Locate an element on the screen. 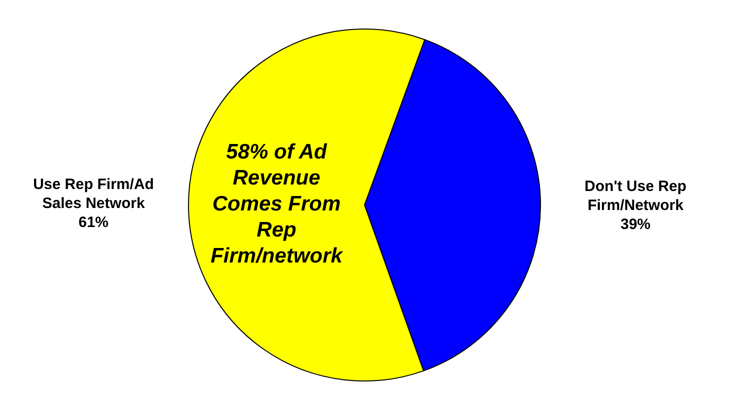 The height and width of the screenshot is (410, 729). text: 58% of Ad Revenue Comes From Rep Firm/network is located at coordinates (277, 204).